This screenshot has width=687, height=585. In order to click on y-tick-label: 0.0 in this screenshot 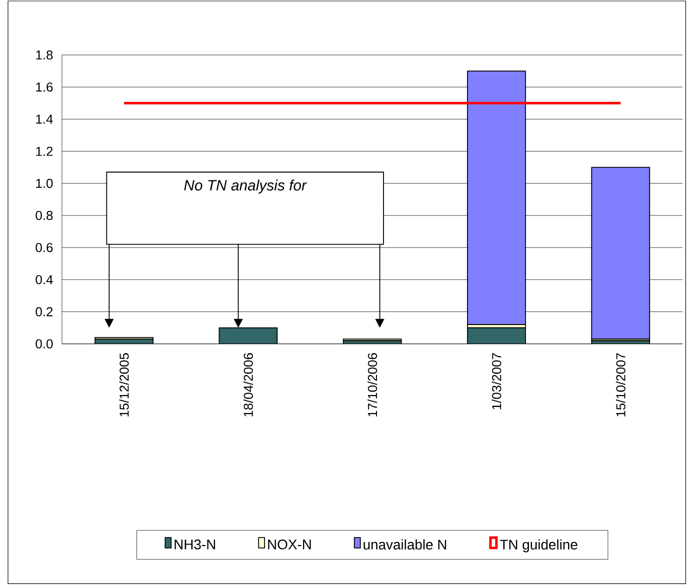, I will do `click(44, 344)`.